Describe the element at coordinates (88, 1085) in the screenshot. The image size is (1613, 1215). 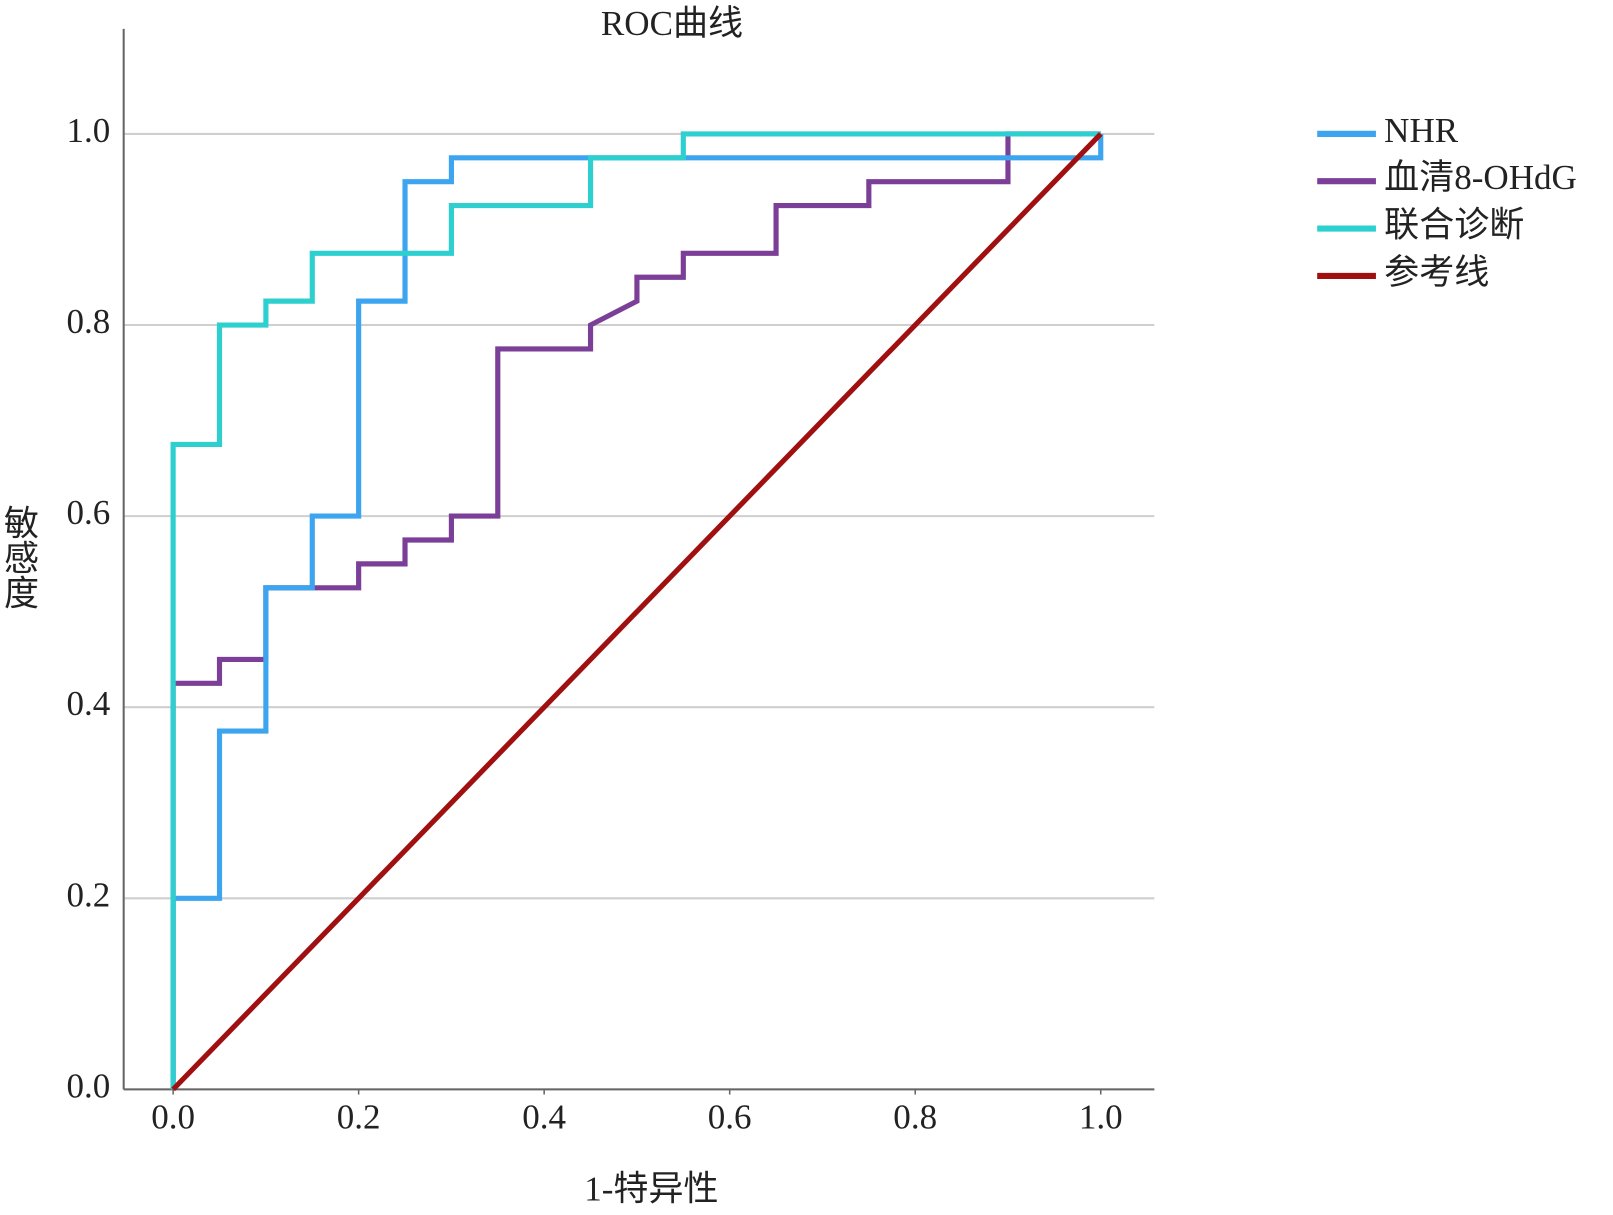
I see `y-tick-label: 0.0` at that location.